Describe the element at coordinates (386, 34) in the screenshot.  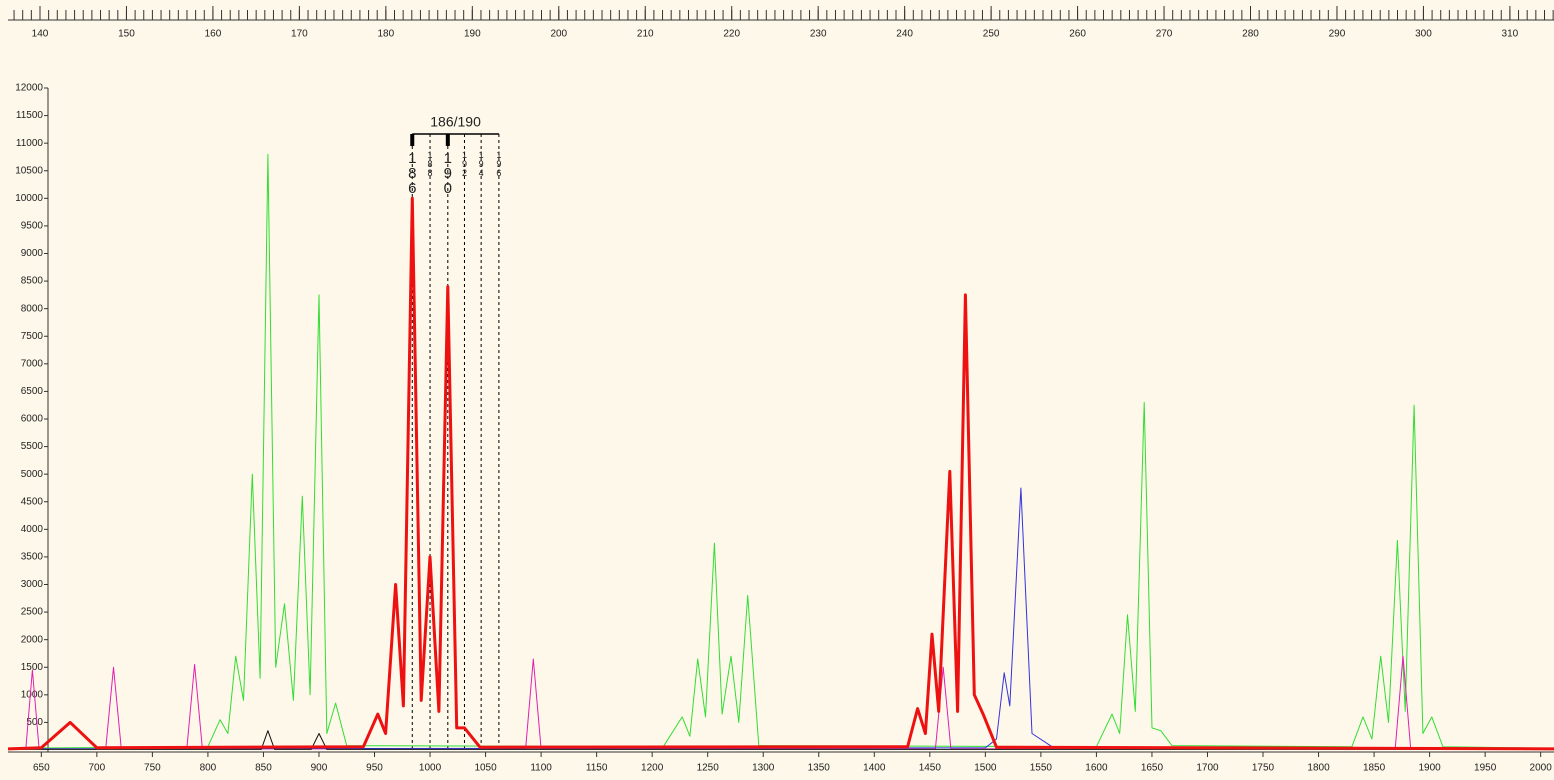
I see `ruler-tick-label: 180` at that location.